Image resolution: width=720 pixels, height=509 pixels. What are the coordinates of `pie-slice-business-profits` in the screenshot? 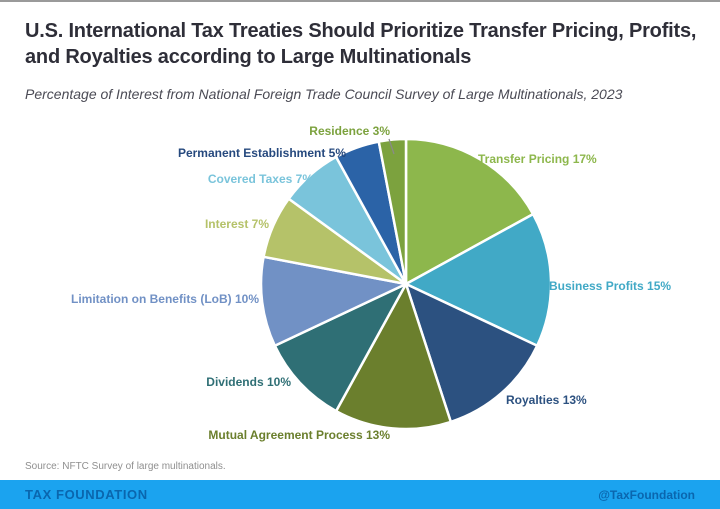 It's located at (478, 279).